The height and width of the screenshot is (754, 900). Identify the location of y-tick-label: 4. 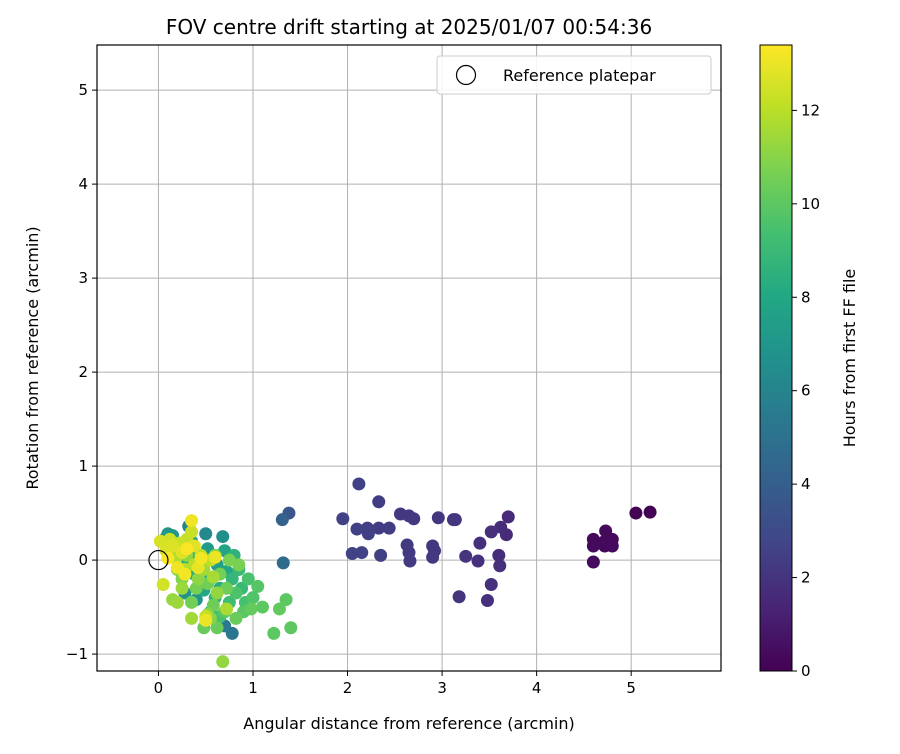
(83, 184).